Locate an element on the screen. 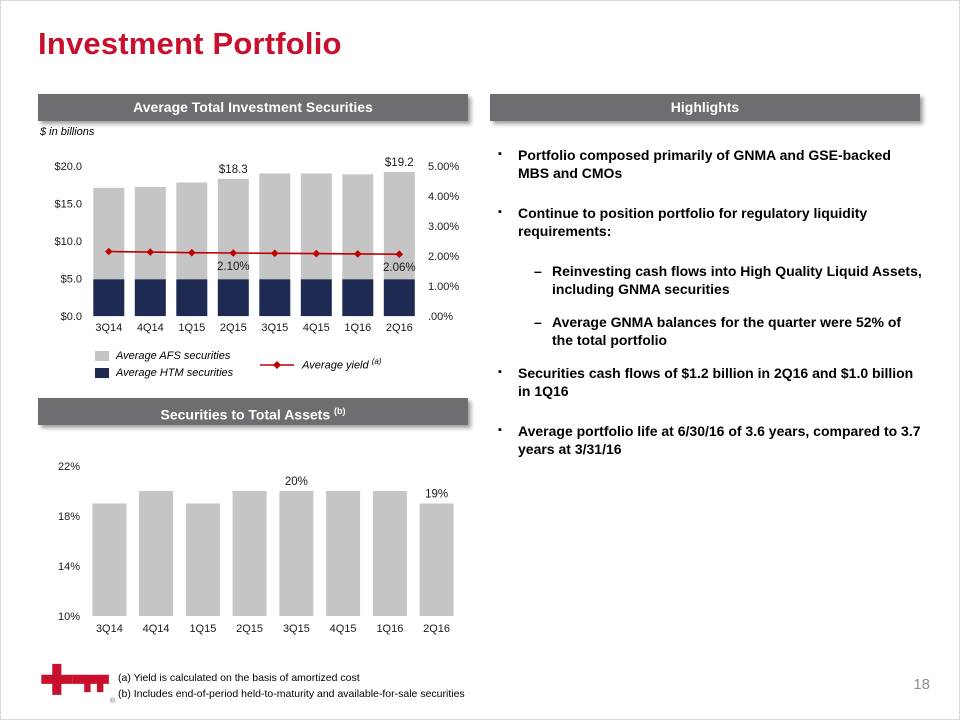  page-number: 18 is located at coordinates (921, 684).